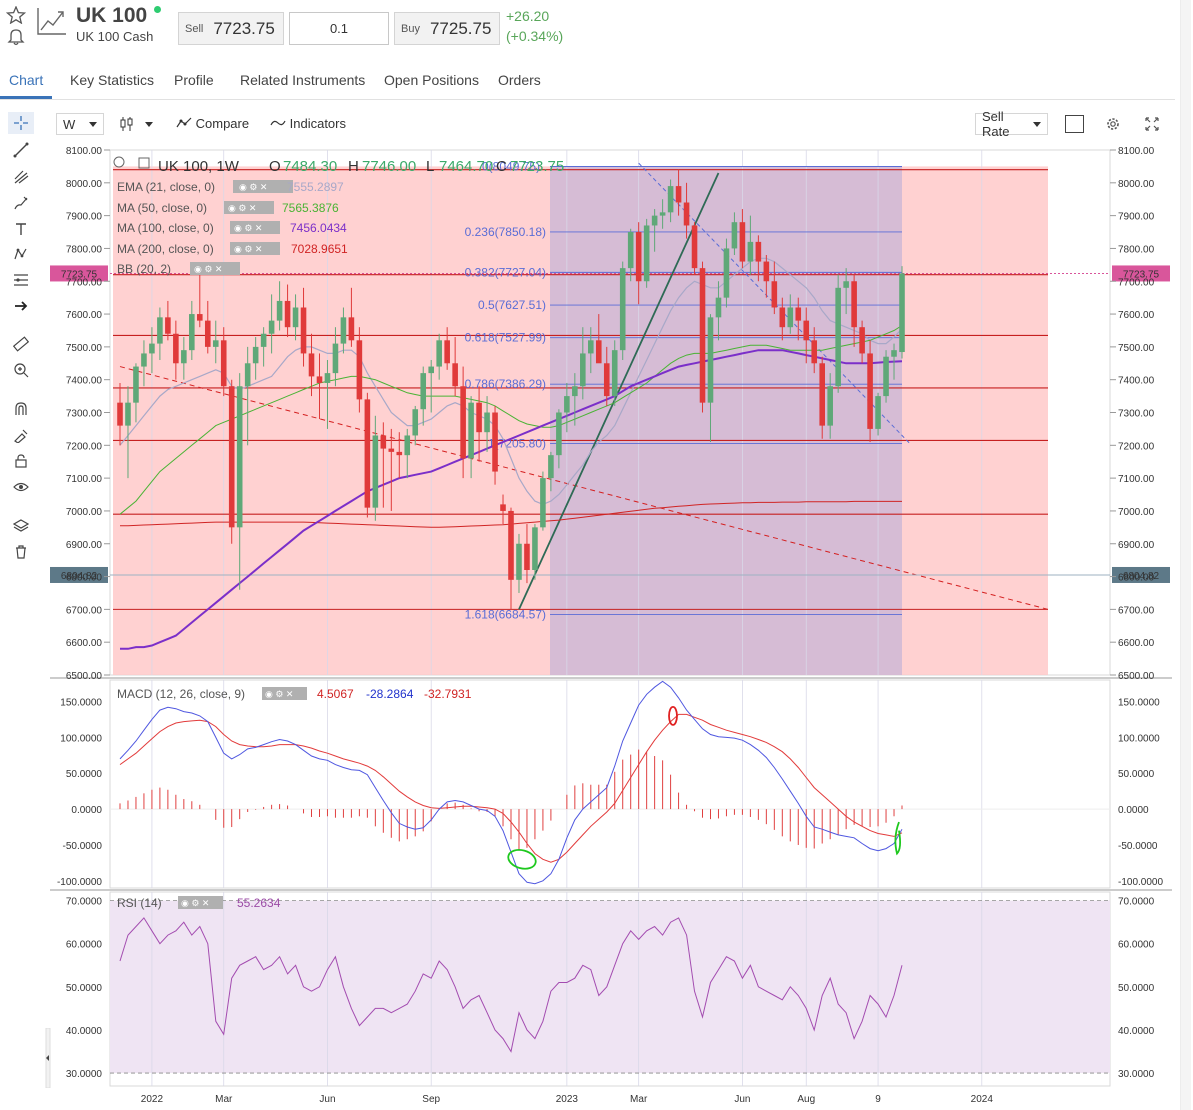 The image size is (1193, 1110). Describe the element at coordinates (21, 306) in the screenshot. I see `arrow-tool` at that location.